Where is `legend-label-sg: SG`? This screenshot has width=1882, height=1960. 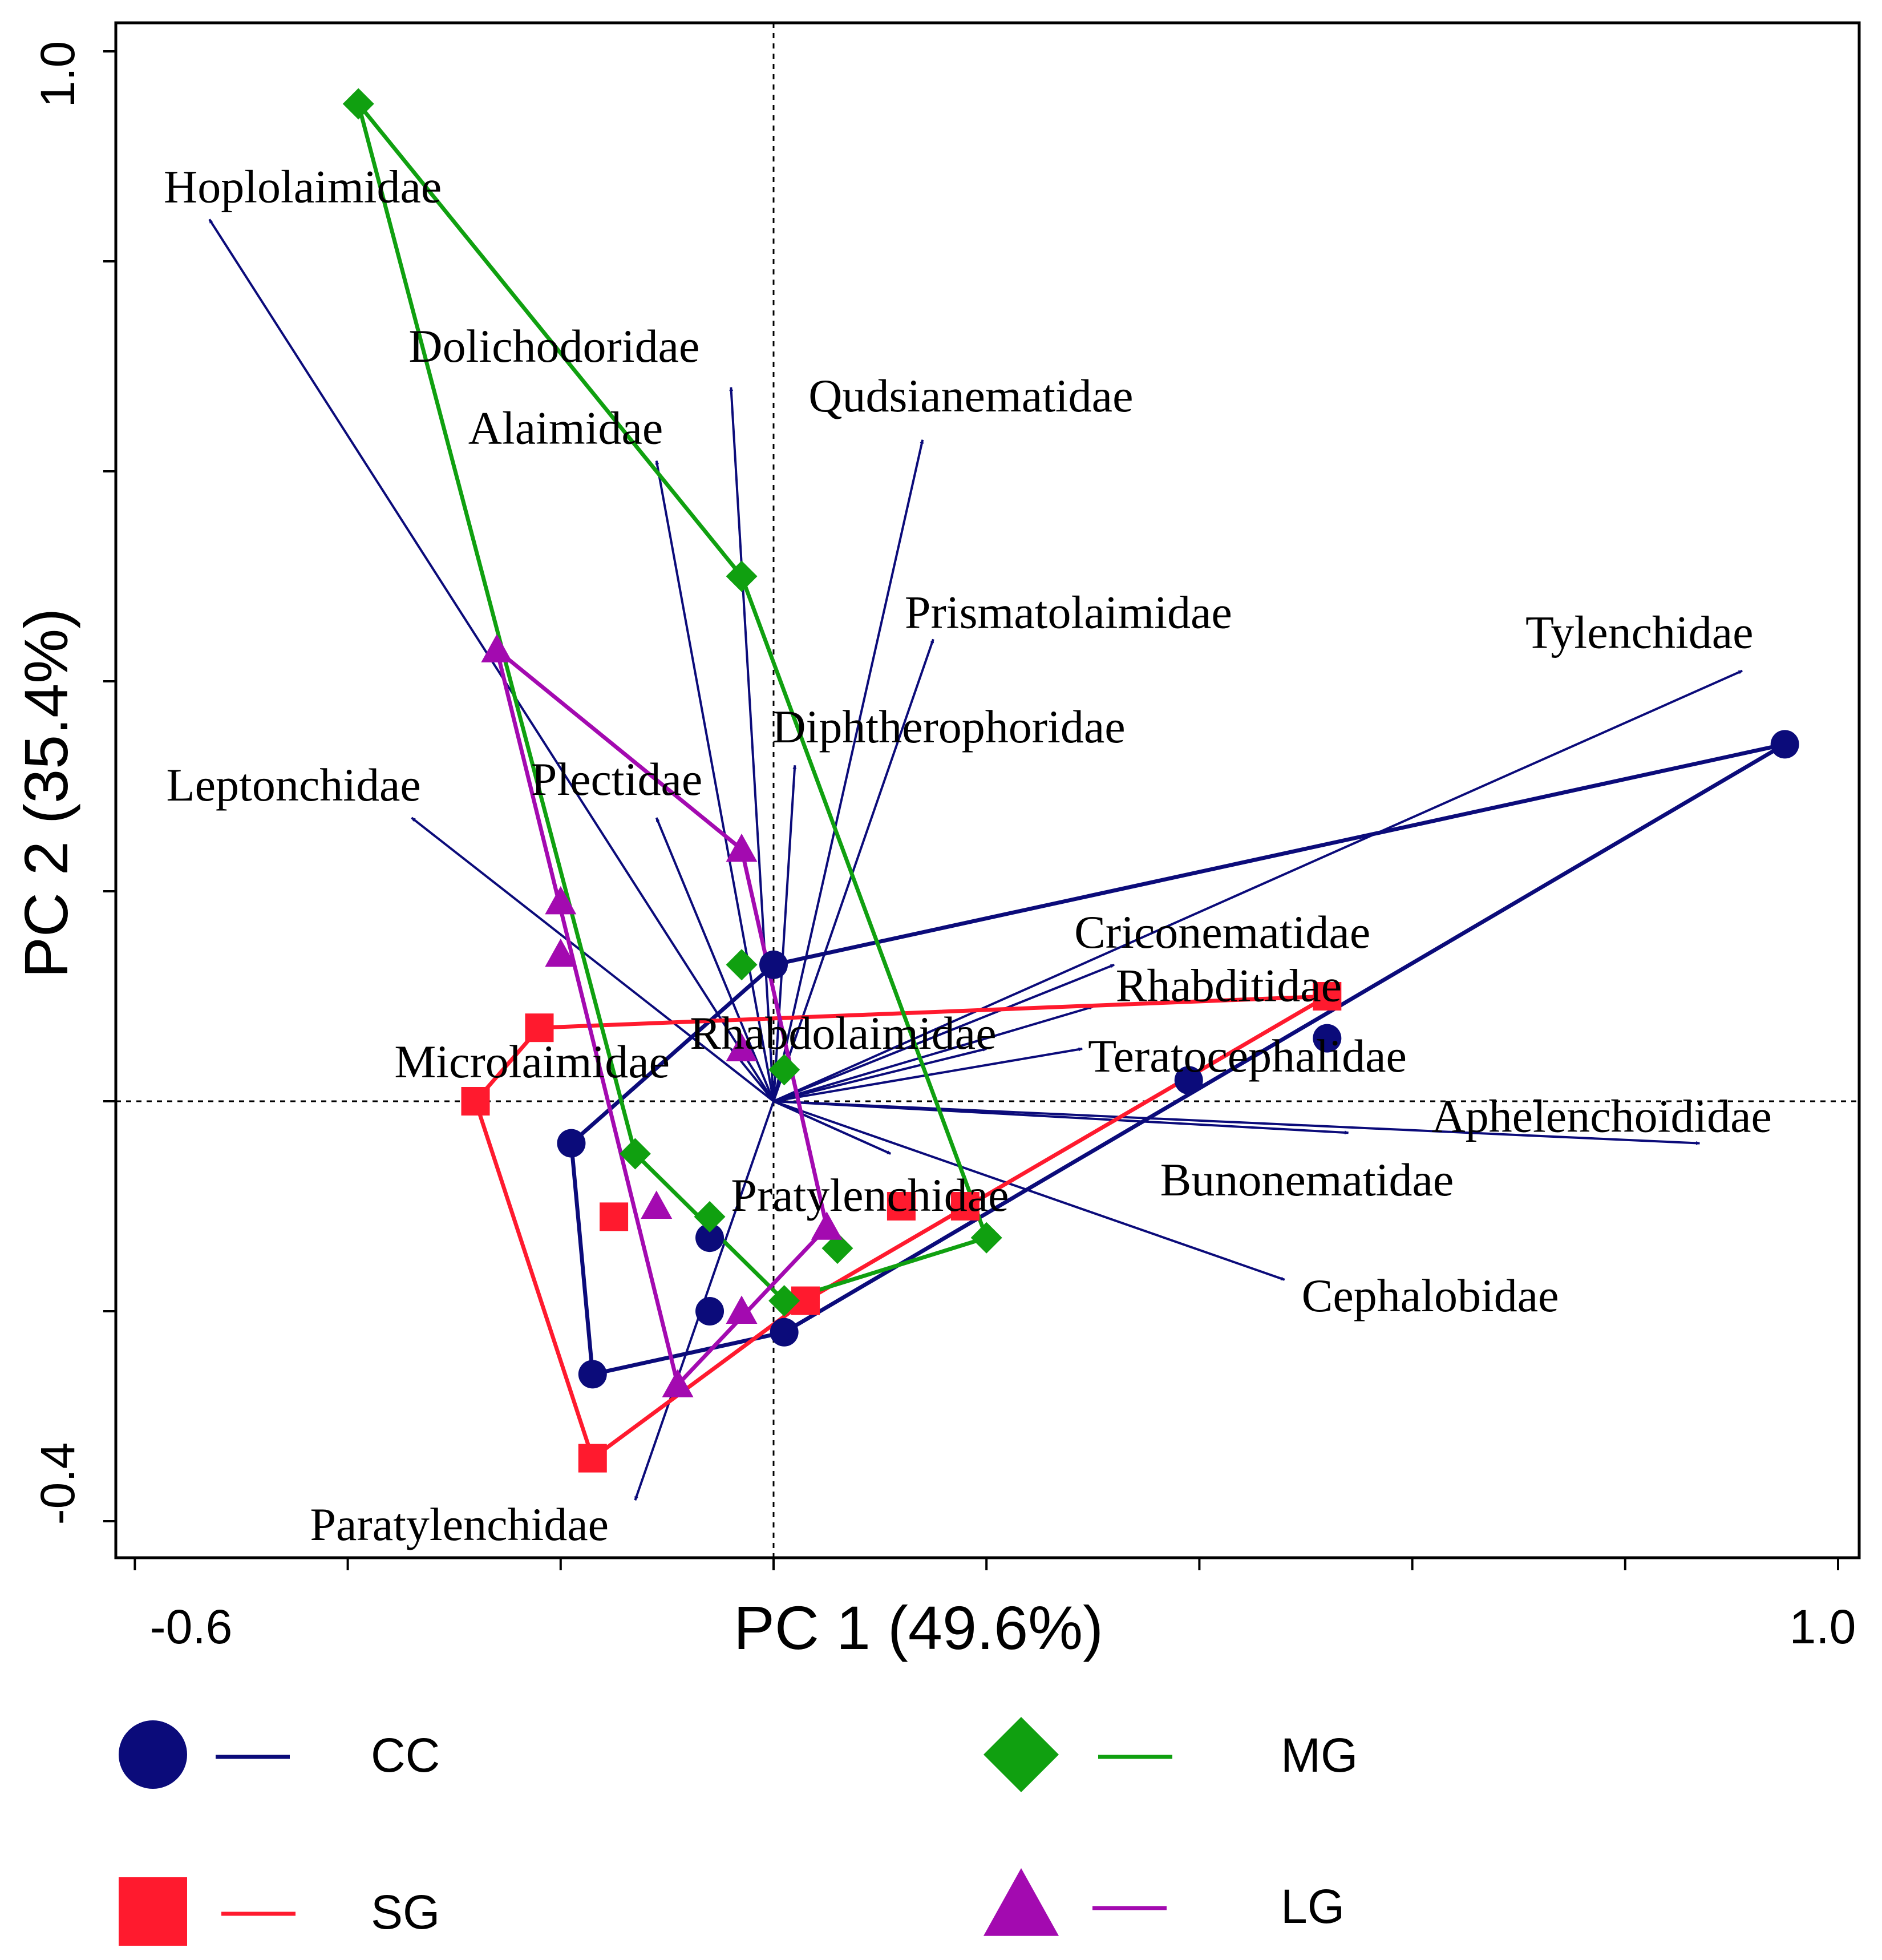 legend-label-sg: SG is located at coordinates (406, 1912).